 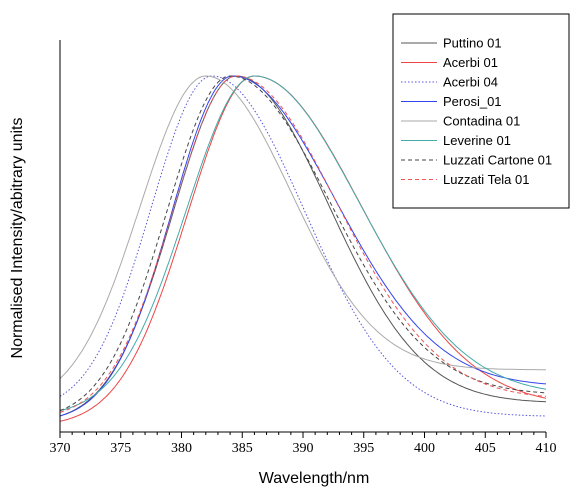 What do you see at coordinates (120, 448) in the screenshot?
I see `x-tick-label: 375` at bounding box center [120, 448].